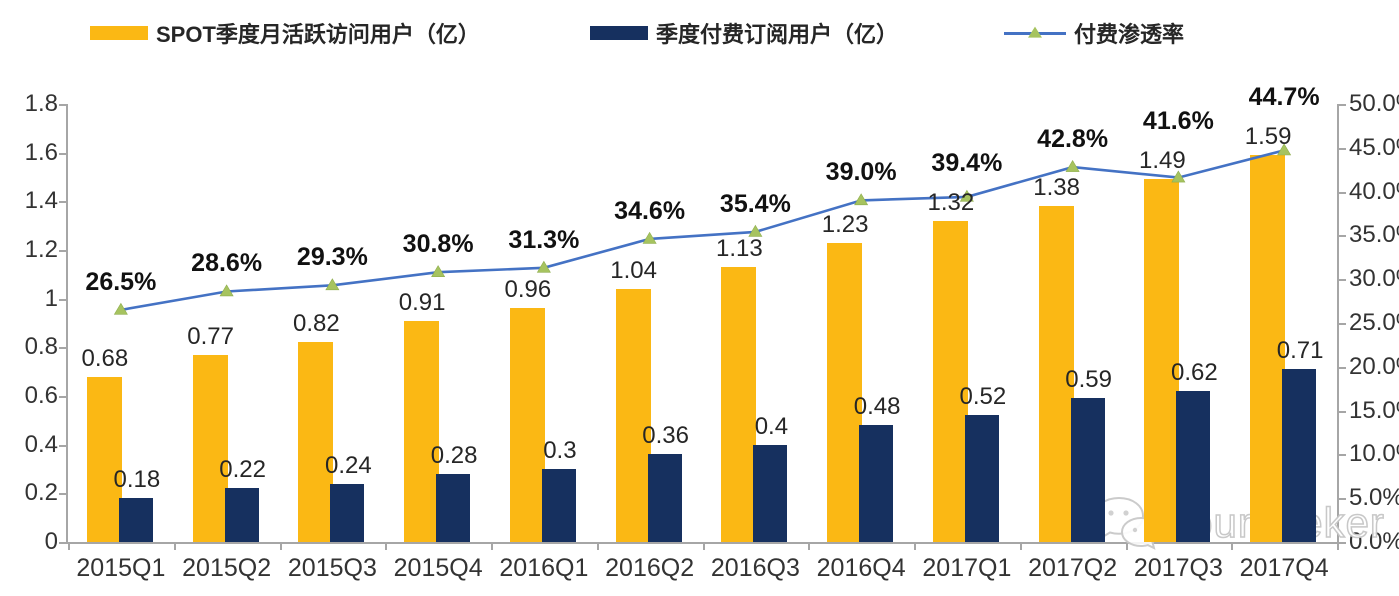  What do you see at coordinates (1073, 568) in the screenshot?
I see `x-axis-label: 2017Q2` at bounding box center [1073, 568].